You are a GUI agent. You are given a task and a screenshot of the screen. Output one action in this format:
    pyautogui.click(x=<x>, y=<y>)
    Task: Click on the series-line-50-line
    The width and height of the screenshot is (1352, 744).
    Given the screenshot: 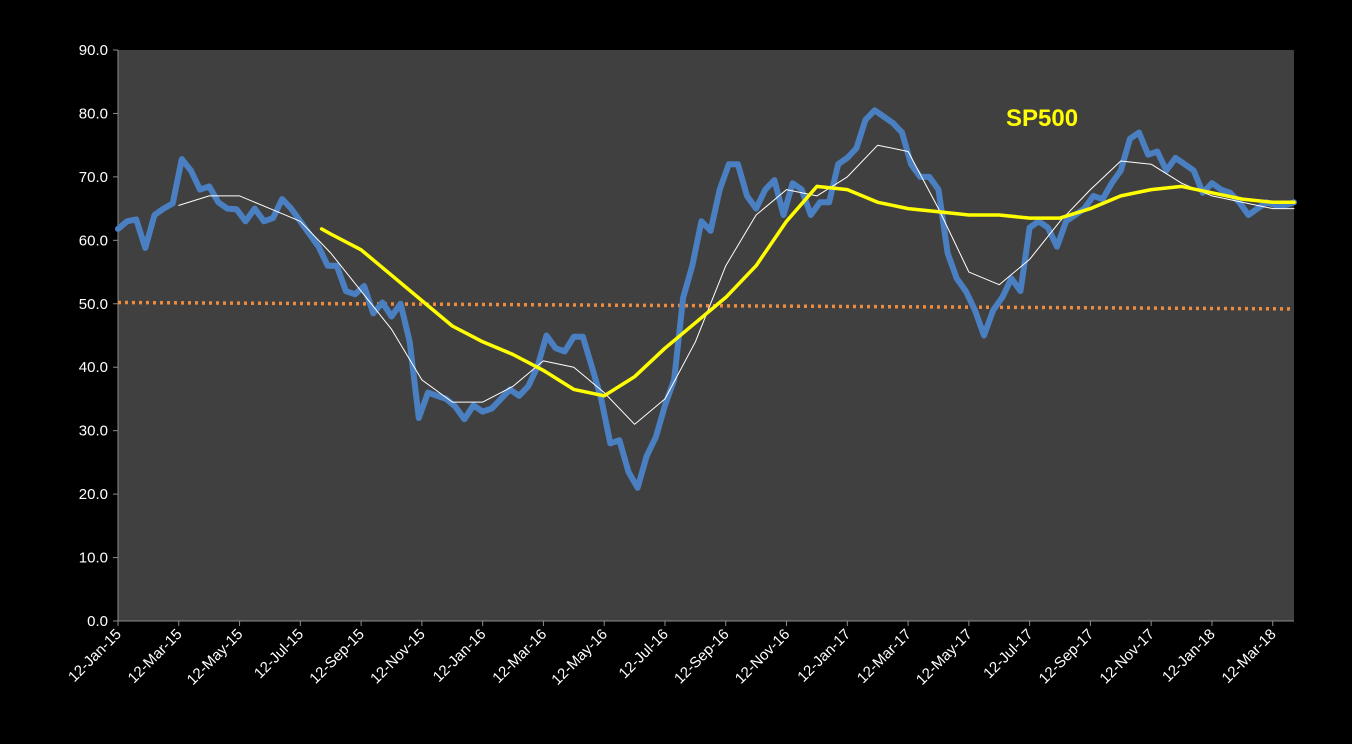 What is the action you would take?
    pyautogui.click(x=706, y=305)
    